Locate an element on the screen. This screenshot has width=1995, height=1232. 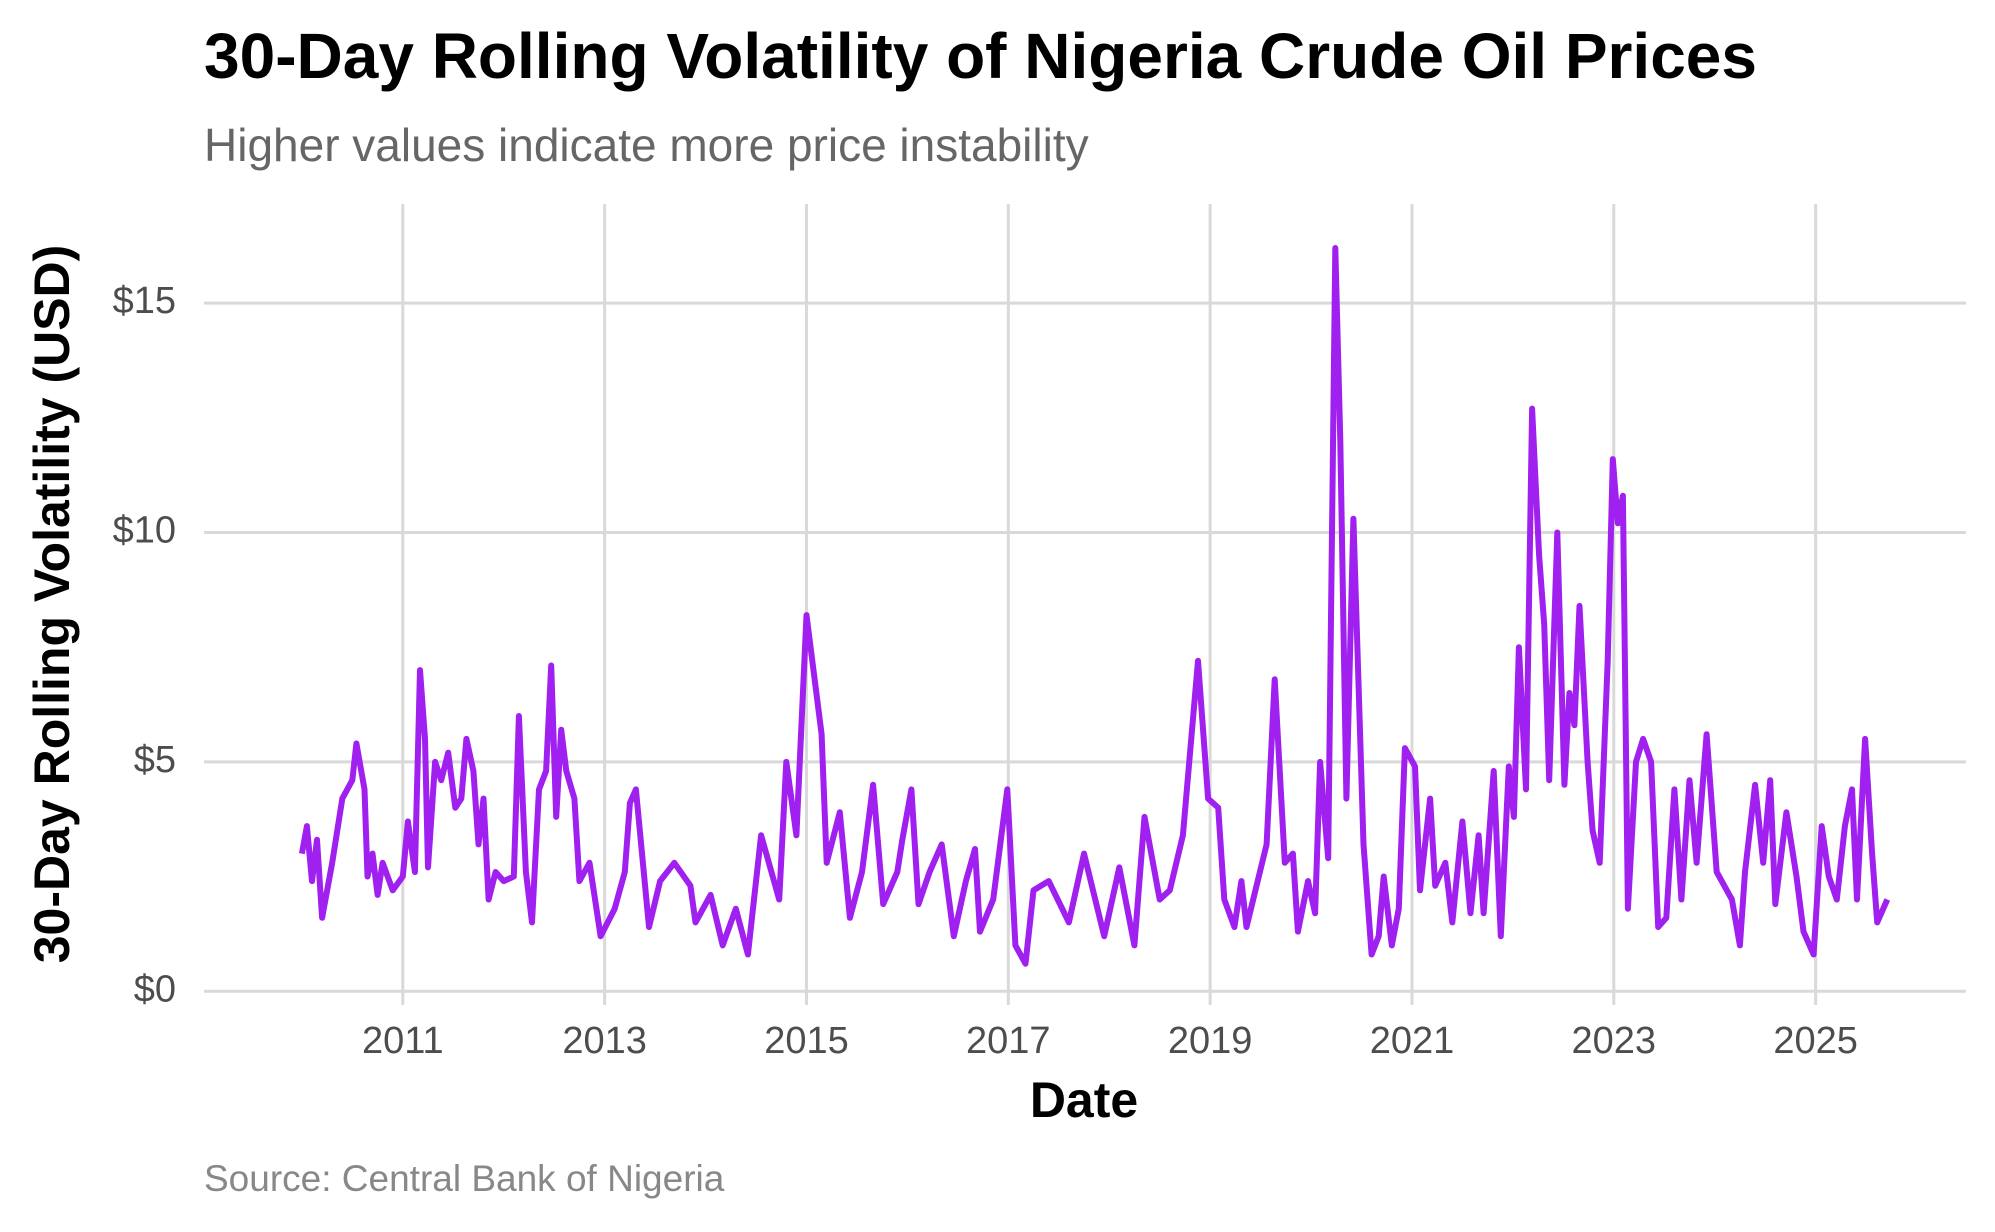
x-tick-label: 2017 is located at coordinates (1008, 1041).